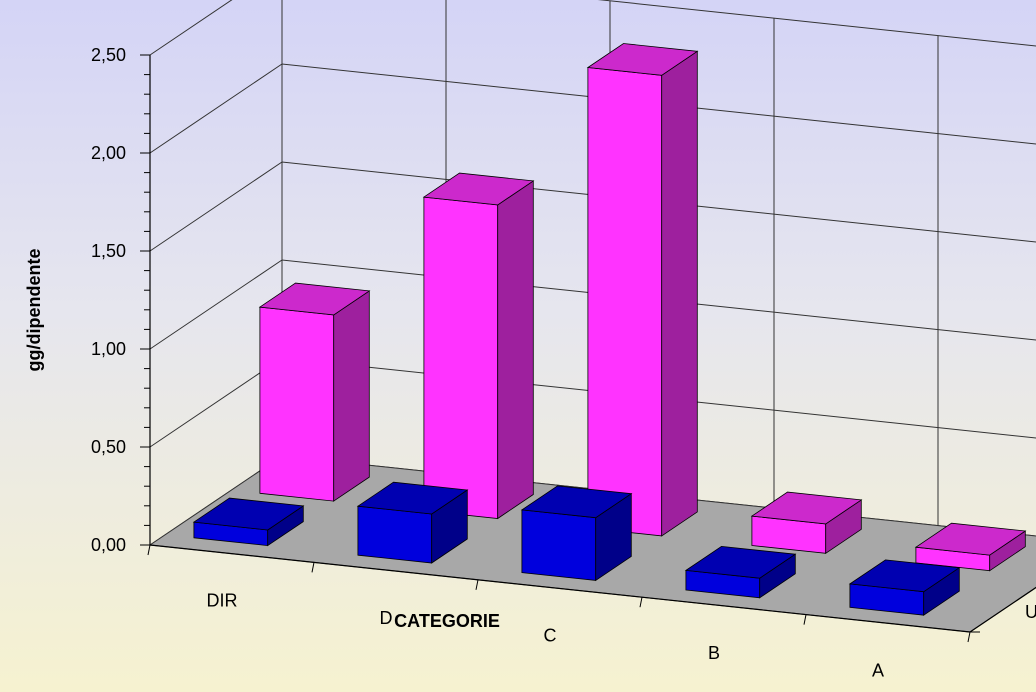  I want to click on depth-axis-line, so click(1002, 609).